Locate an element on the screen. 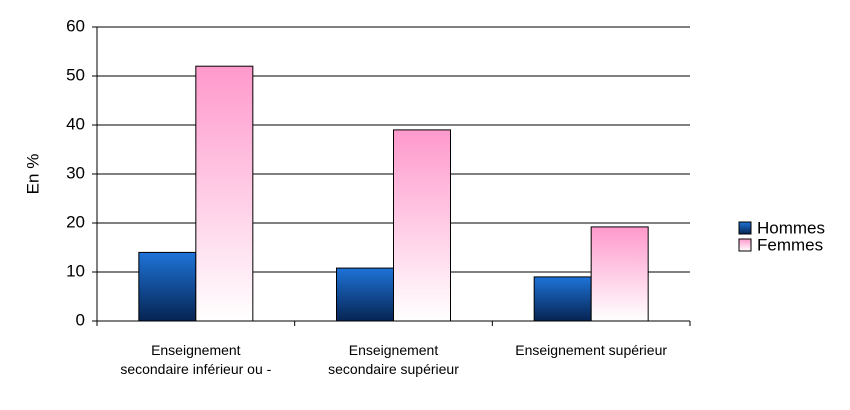 The image size is (850, 410). x-tick-label: Enseignement secondaire inférieur ou - is located at coordinates (196, 359).